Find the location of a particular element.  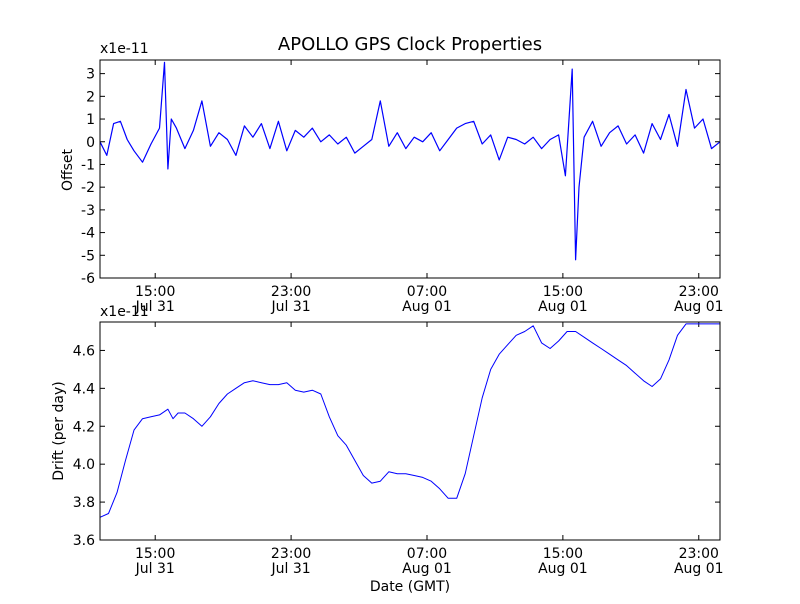

drift-xtick-label-time: 07:00 is located at coordinates (427, 554).